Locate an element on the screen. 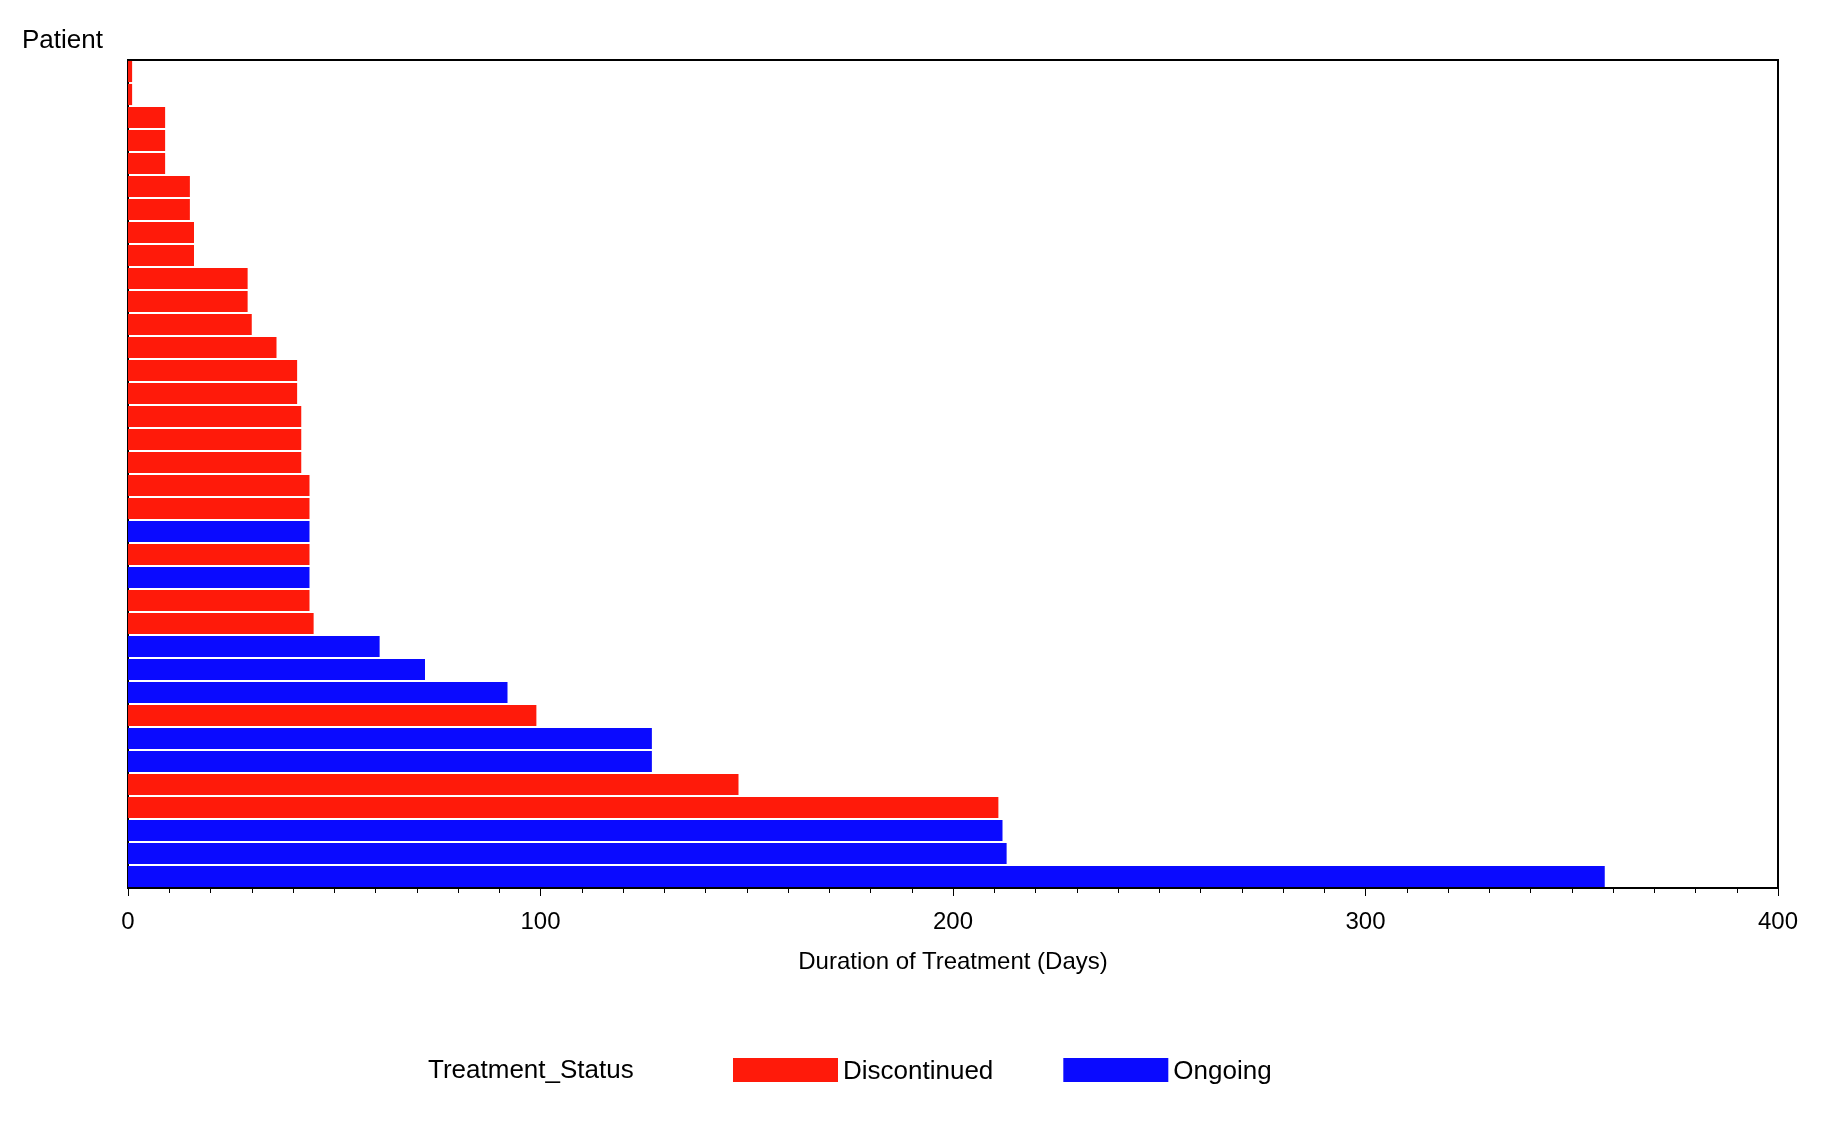 This screenshot has height=1122, width=1837. legend-label: Discontinued is located at coordinates (918, 1070).